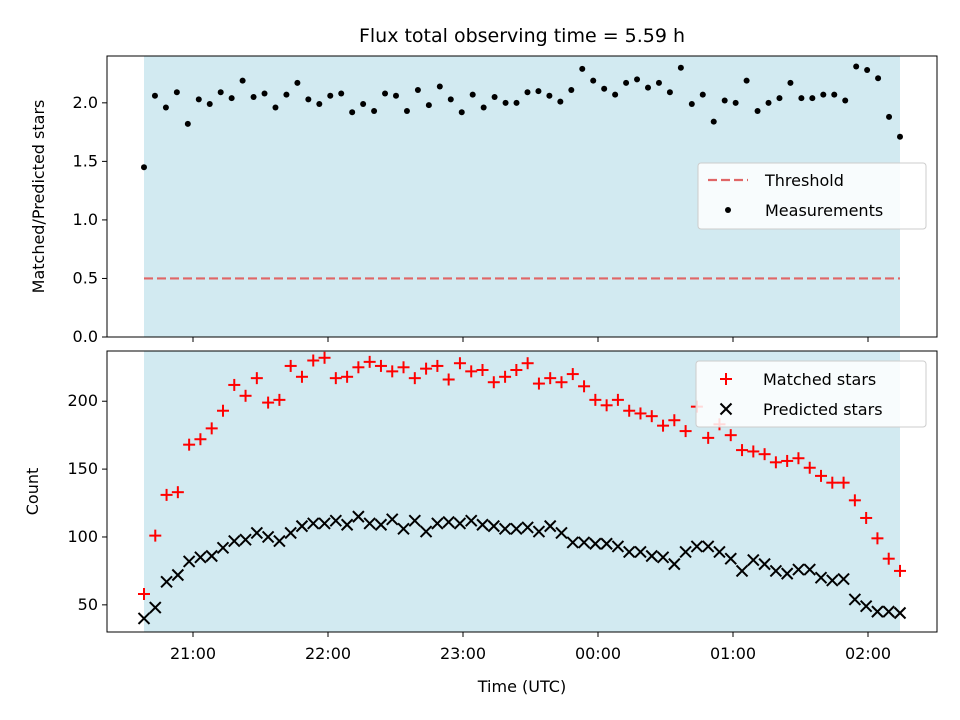  I want to click on bottom-y-axis-label: Count, so click(32, 492).